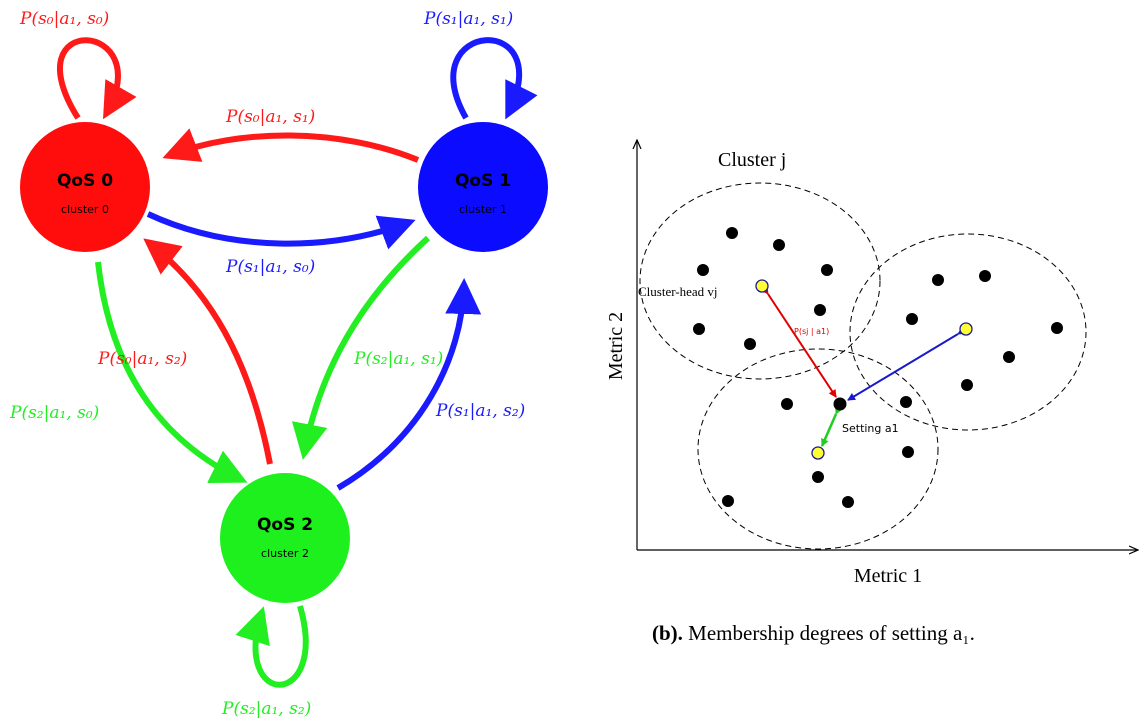  What do you see at coordinates (142, 359) in the screenshot?
I see `label-p02: P(s₀|a₁, s₂)` at bounding box center [142, 359].